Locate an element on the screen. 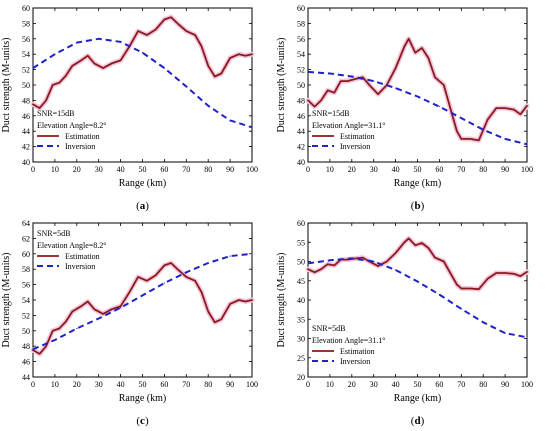 The height and width of the screenshot is (431, 550). y-tick-label: 44 is located at coordinates (301, 131).